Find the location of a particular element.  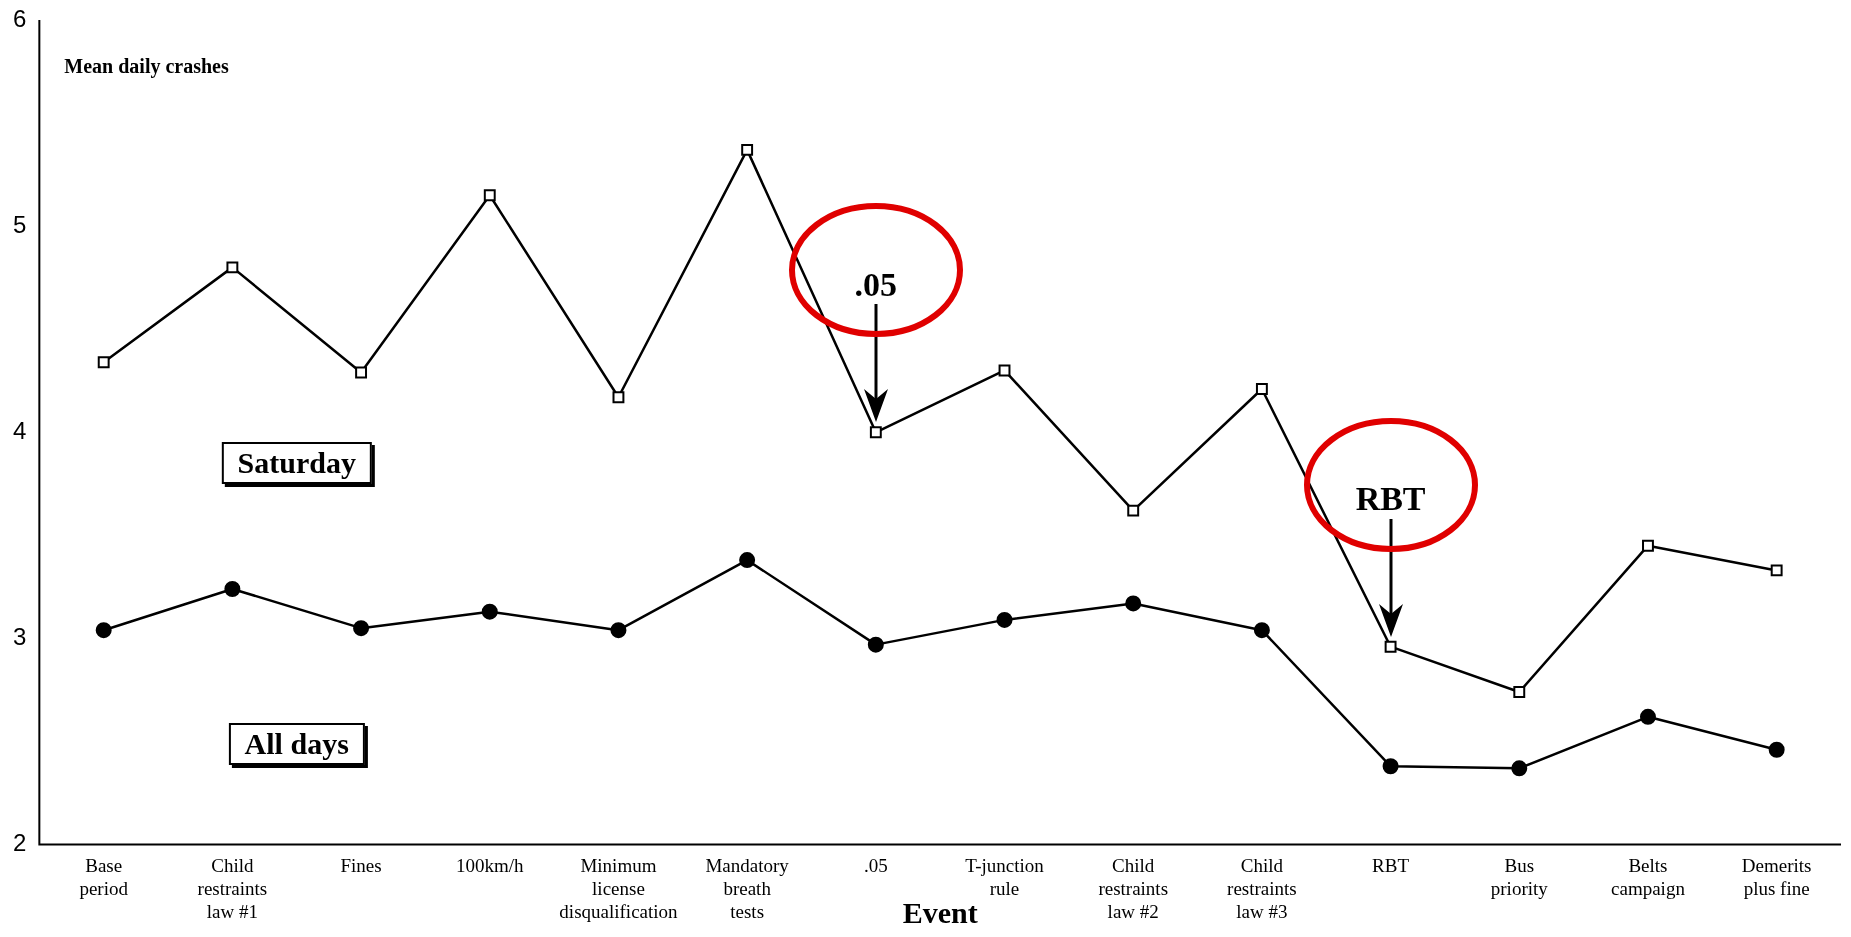

x-tick-label: Child restraints law #1 is located at coordinates (232, 888).